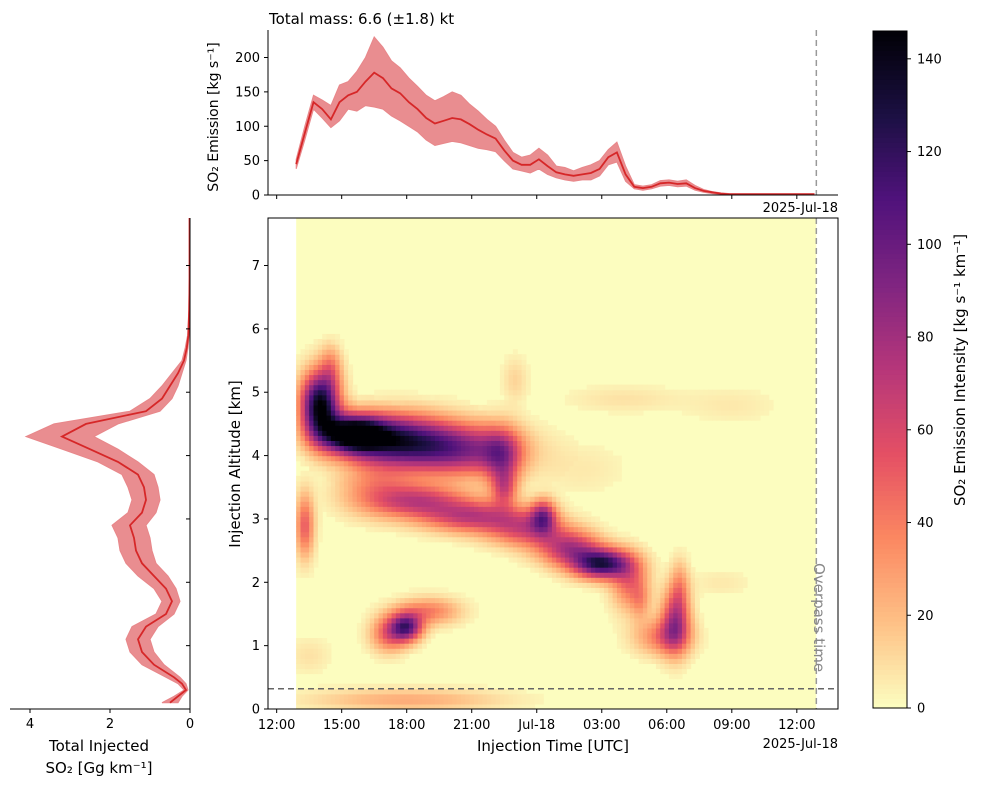 The width and height of the screenshot is (981, 793). I want to click on left-x-label-line2: SO₂ [Gg km⁻¹], so click(99, 768).